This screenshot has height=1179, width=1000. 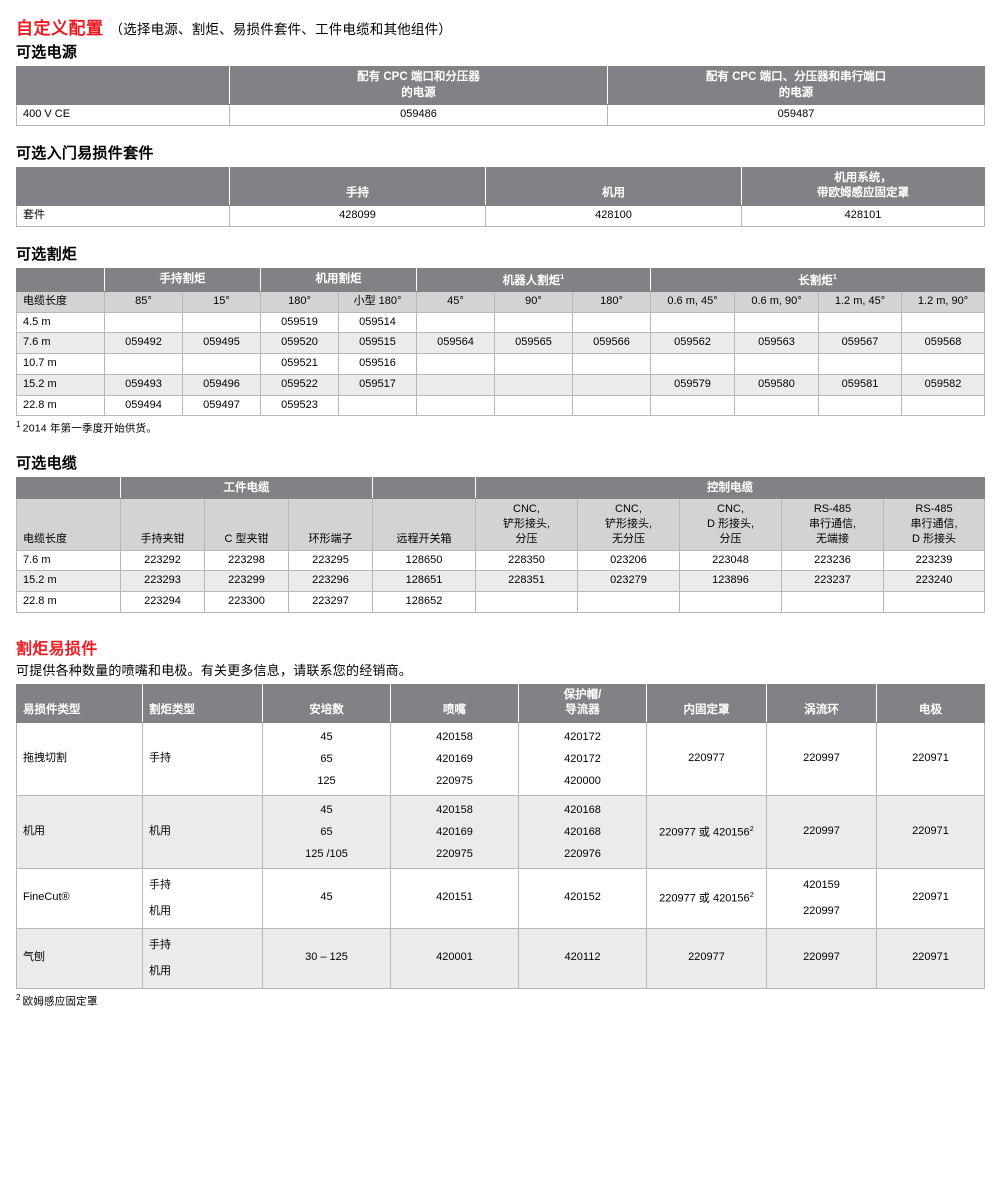 What do you see at coordinates (330, 581) in the screenshot?
I see `cable-cell: 223296` at bounding box center [330, 581].